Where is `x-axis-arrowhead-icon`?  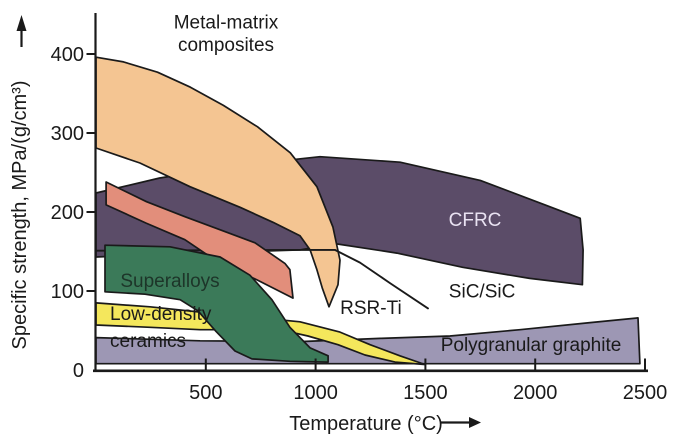
x-axis-arrowhead-icon is located at coordinates (475, 422).